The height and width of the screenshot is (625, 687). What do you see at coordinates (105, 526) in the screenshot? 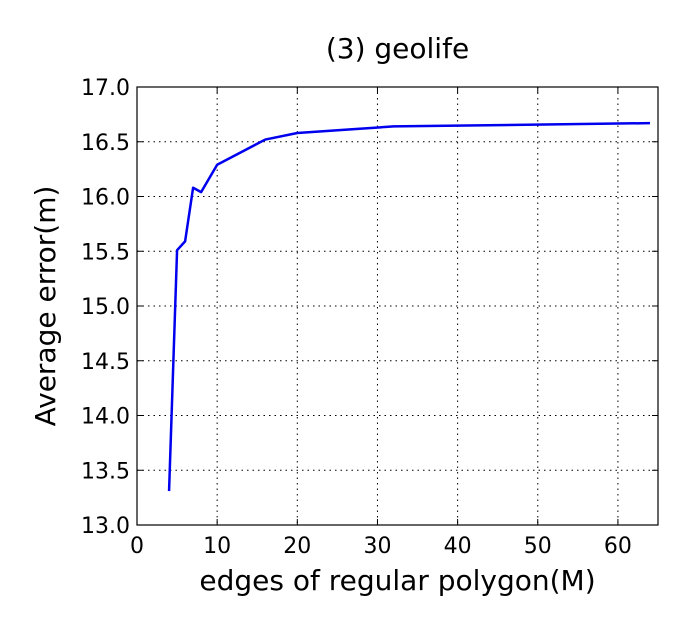
I see `y-tick-label: 13.0` at bounding box center [105, 526].